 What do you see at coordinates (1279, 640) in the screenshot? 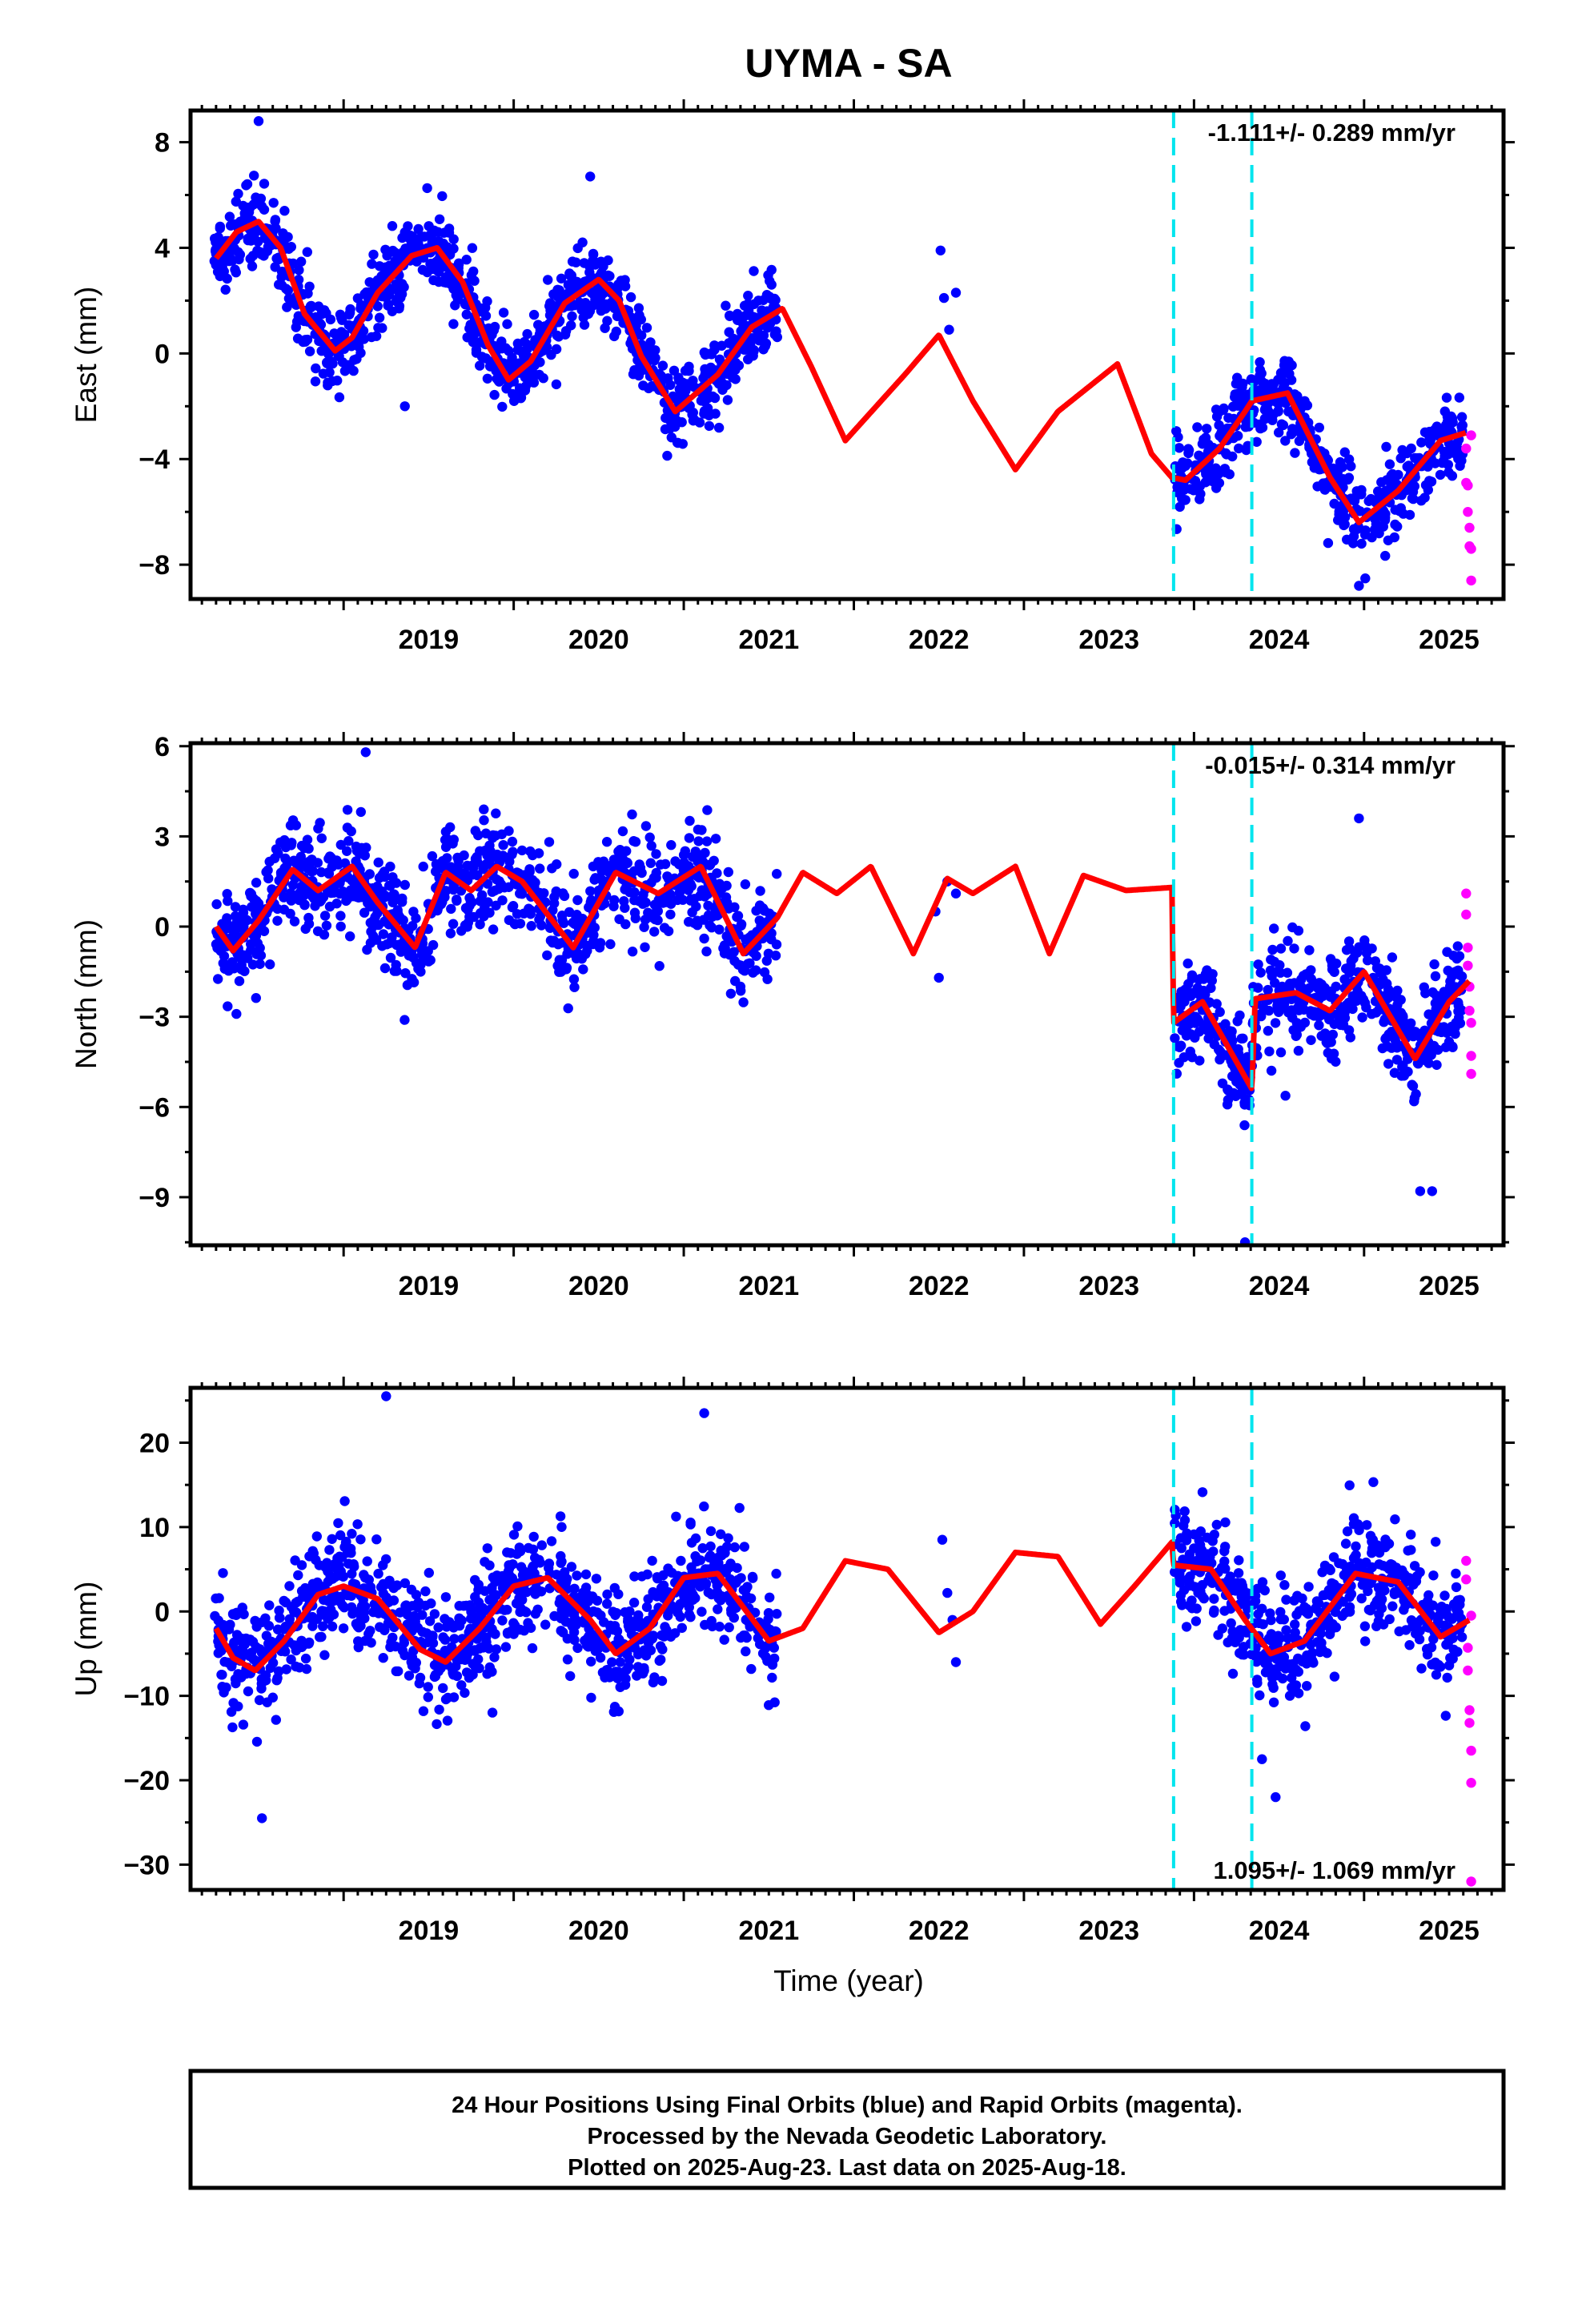
I see `east-x-tick-label: 2024` at bounding box center [1279, 640].